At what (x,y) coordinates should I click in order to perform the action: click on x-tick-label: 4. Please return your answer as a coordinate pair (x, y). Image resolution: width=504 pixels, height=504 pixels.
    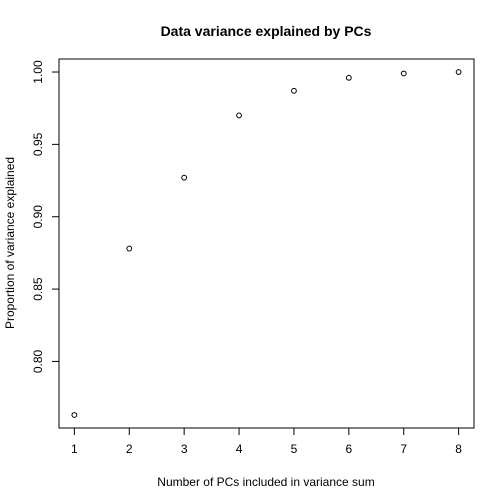
    Looking at the image, I should click on (239, 449).